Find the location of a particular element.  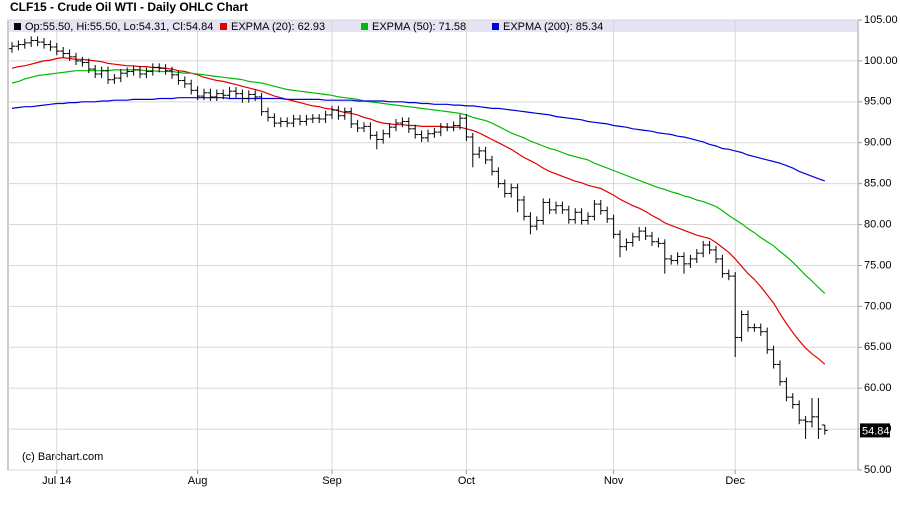

legend-label: EXPMA (20): 62.93 is located at coordinates (278, 27).